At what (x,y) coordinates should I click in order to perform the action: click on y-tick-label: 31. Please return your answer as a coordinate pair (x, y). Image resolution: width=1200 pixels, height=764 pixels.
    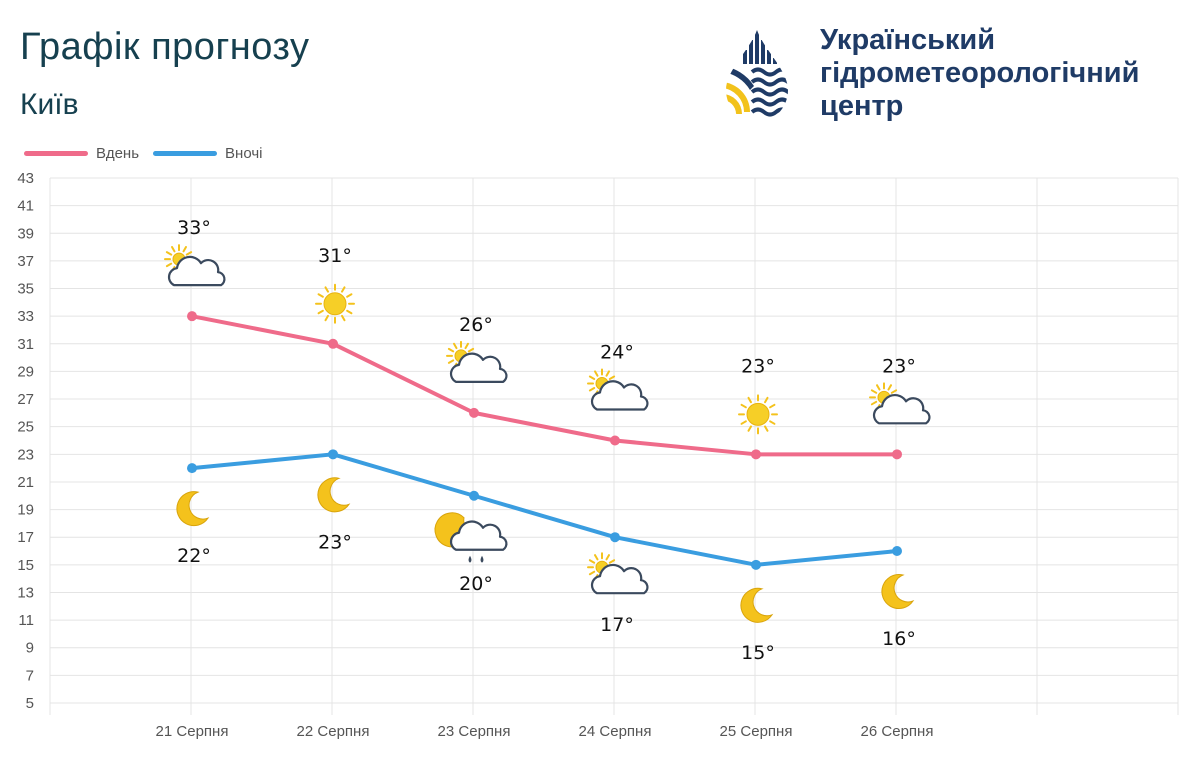
    Looking at the image, I should click on (25, 344).